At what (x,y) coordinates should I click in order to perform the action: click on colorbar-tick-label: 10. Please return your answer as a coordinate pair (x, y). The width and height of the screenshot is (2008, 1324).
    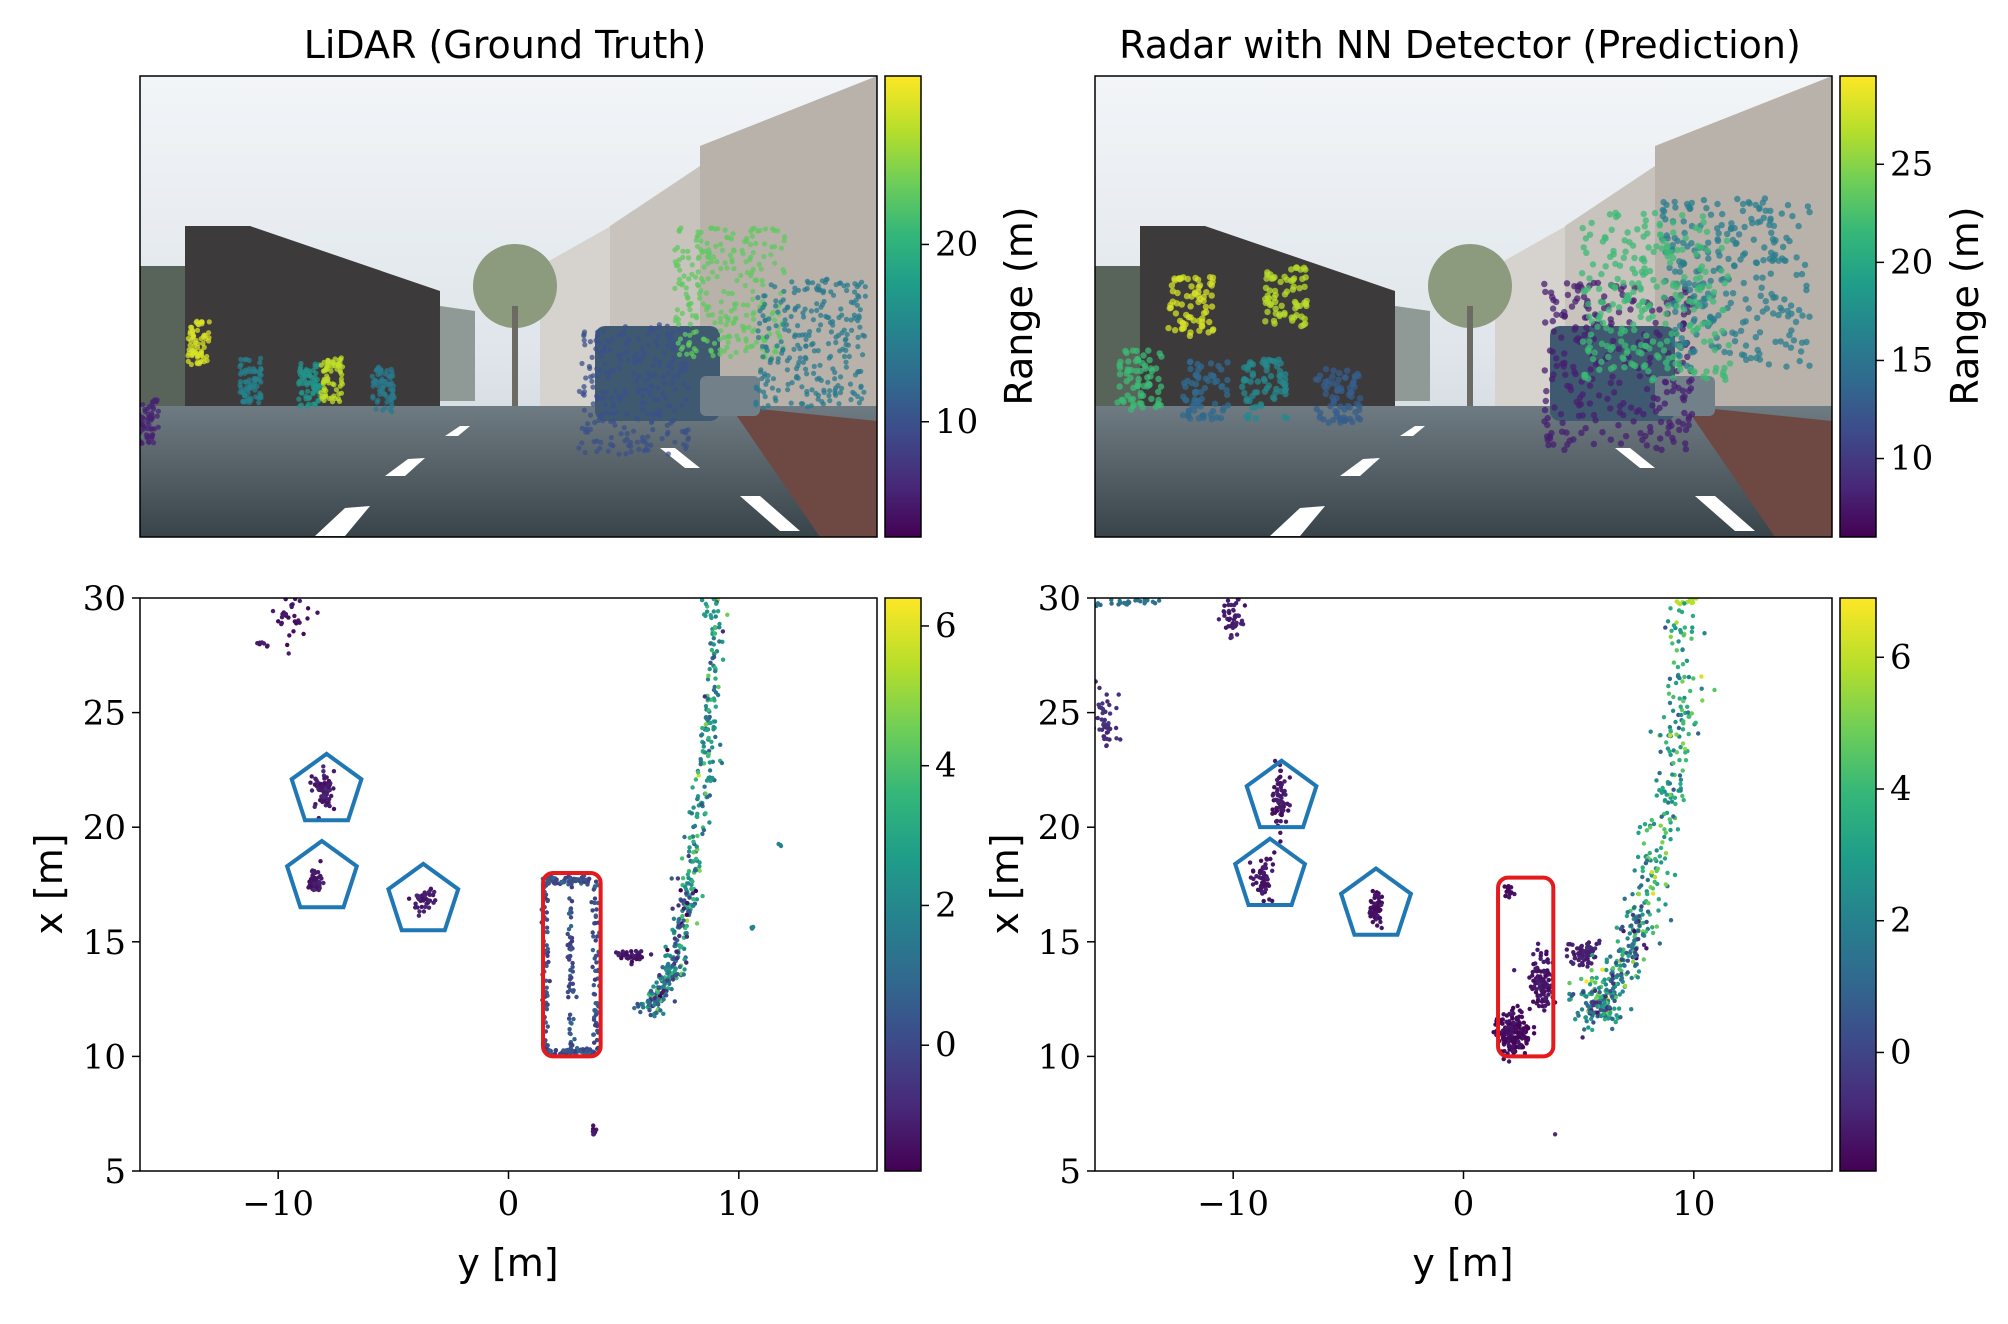
    Looking at the image, I should click on (956, 422).